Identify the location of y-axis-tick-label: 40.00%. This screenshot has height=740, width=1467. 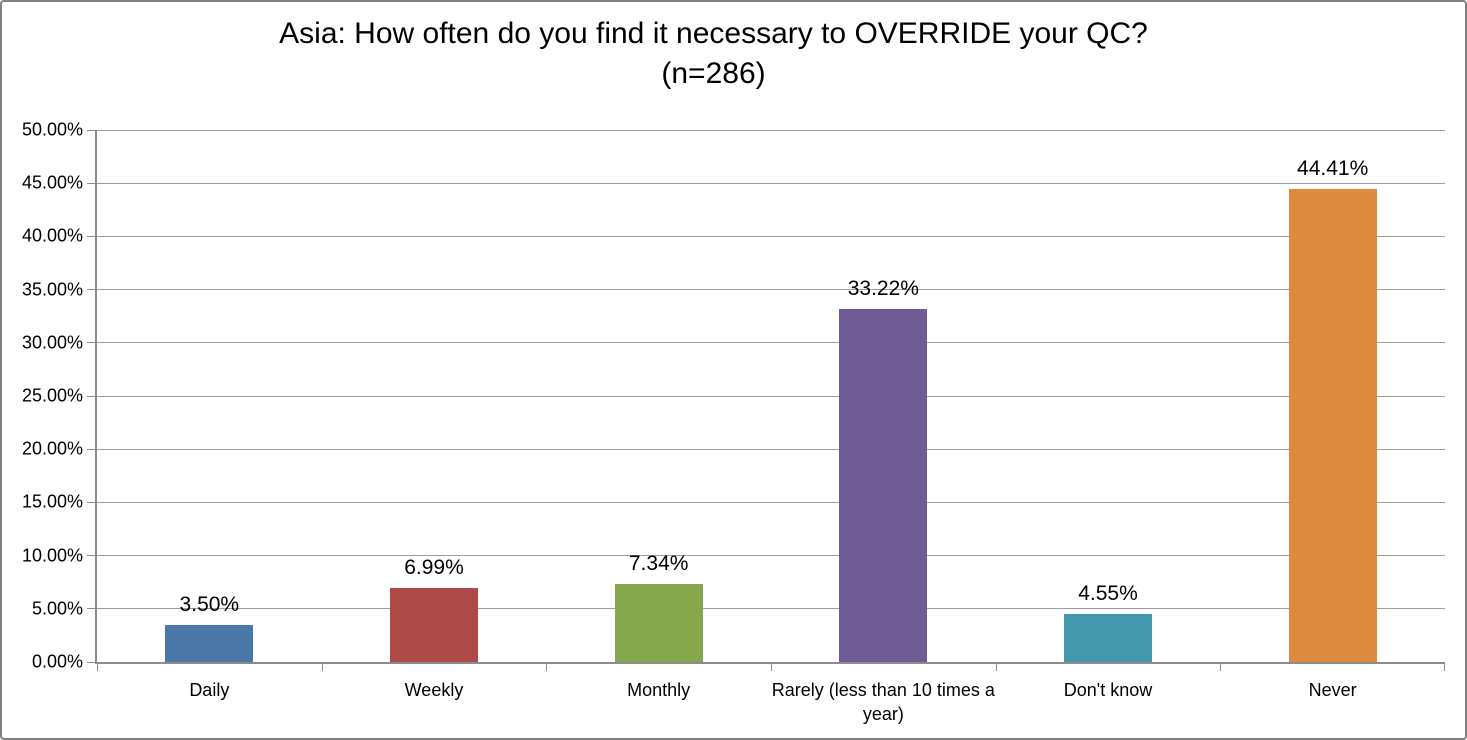
(52, 235).